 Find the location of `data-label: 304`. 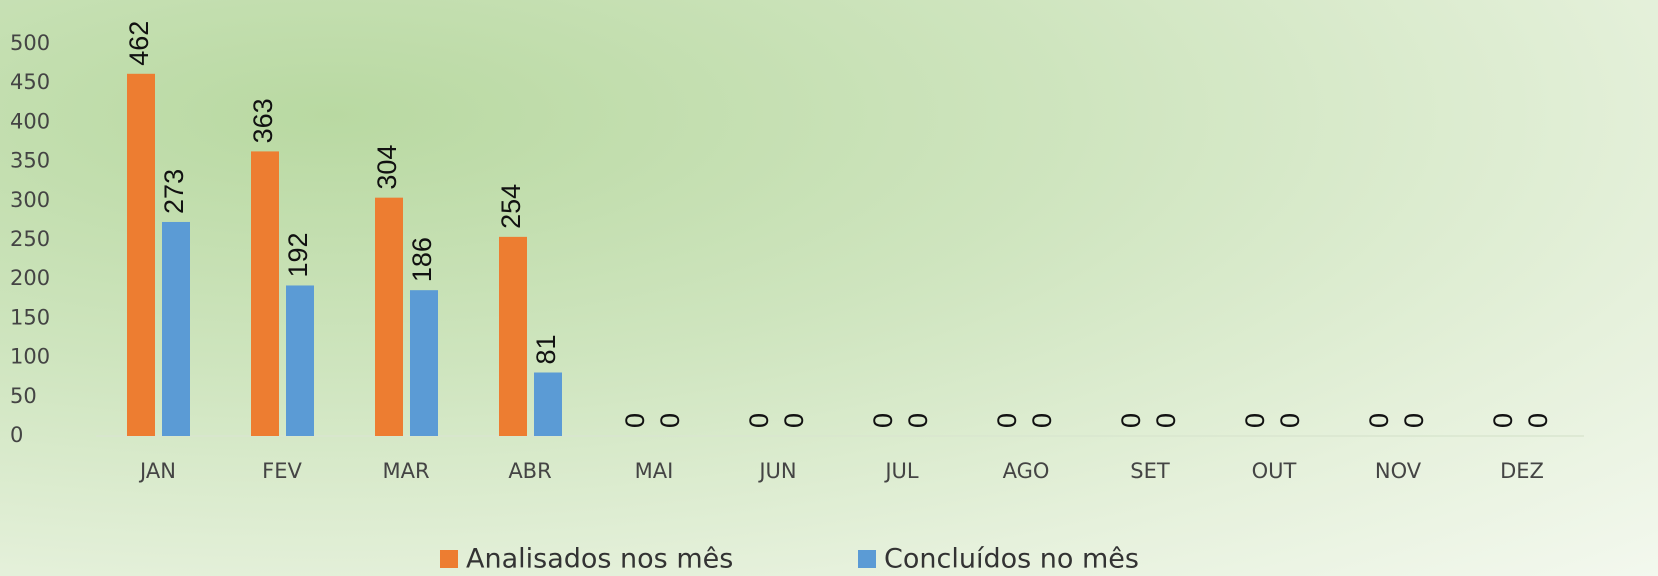

data-label: 304 is located at coordinates (387, 167).